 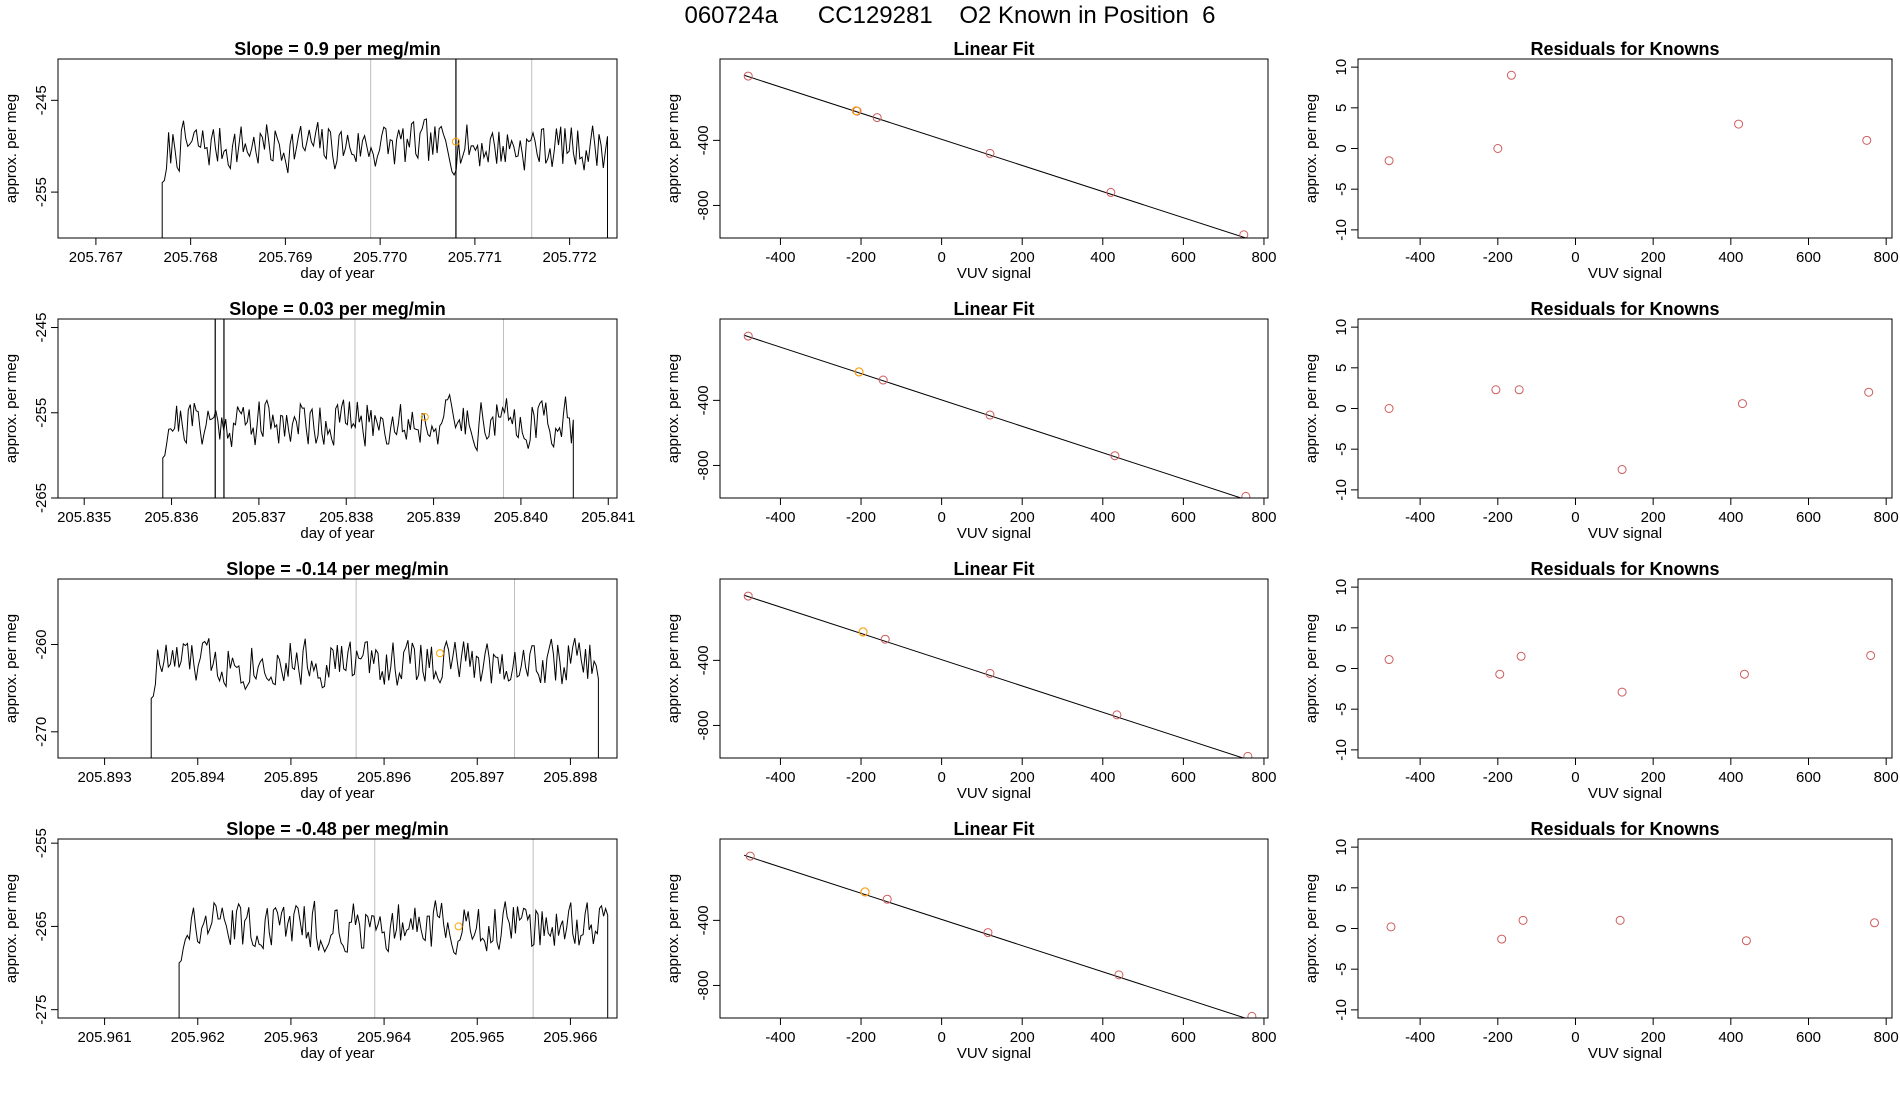 I want to click on y-tick-label: -5, so click(x=1341, y=969).